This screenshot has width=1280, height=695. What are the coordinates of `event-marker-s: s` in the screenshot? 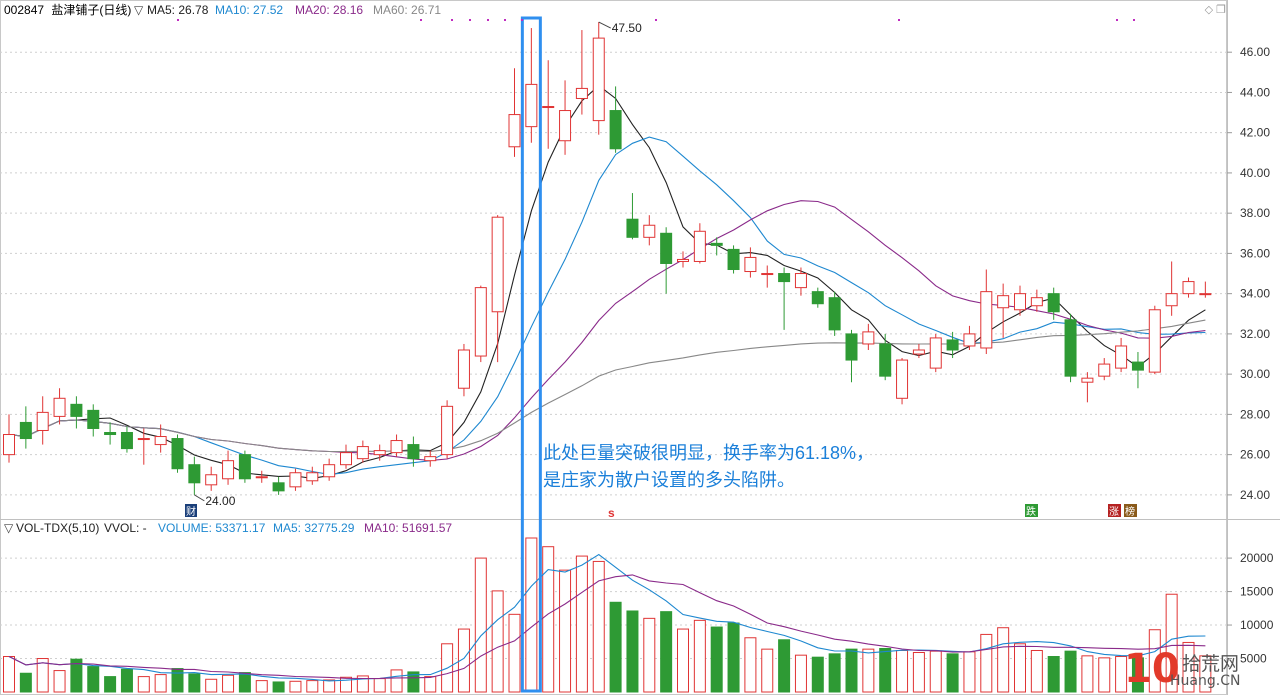 It's located at (611, 513).